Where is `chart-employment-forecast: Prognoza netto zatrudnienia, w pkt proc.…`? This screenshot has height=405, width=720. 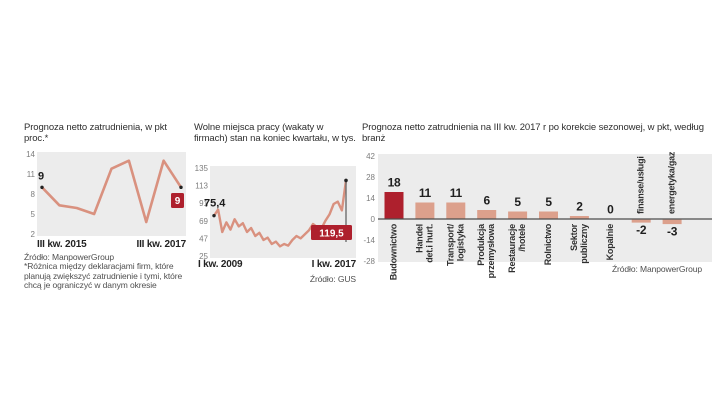
chart-employment-forecast: Prognoza netto zatrudnienia, w pkt proc.… is located at coordinates (106, 206).